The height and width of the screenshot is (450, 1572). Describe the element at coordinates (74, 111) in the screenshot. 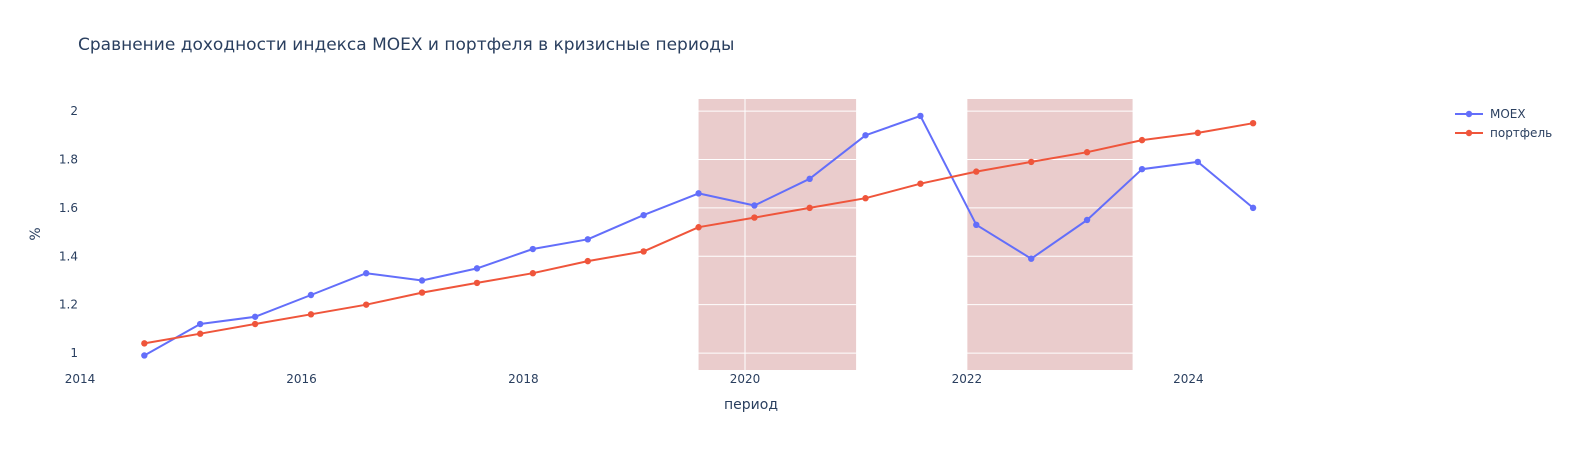

I see `y-tick-label: 2` at that location.